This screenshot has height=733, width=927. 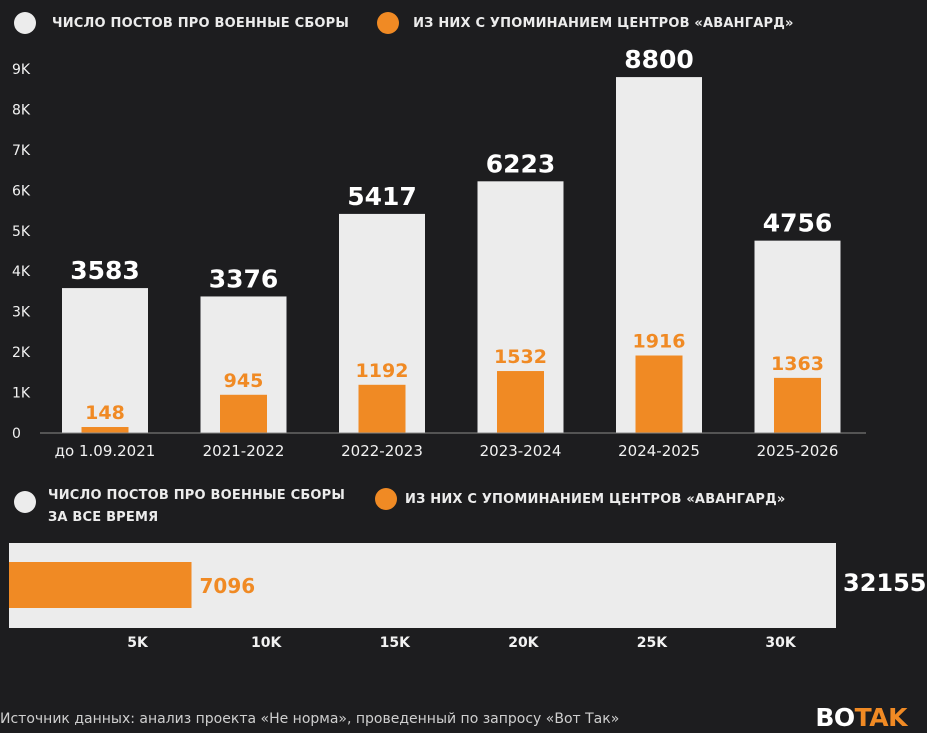 What do you see at coordinates (595, 499) in the screenshot?
I see `legend2-avangard-label: ИЗ НИХ С УПОМИНАНИЕМ ЦЕНТРОВ «АВАНГАРД»` at bounding box center [595, 499].